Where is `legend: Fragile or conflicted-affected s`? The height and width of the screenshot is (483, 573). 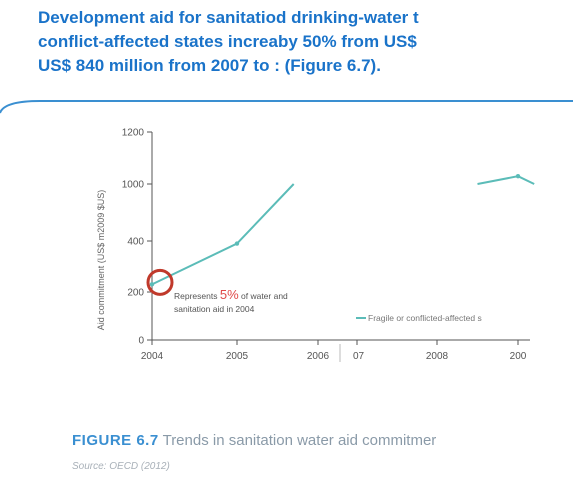
legend: Fragile or conflicted-affected s is located at coordinates (419, 318).